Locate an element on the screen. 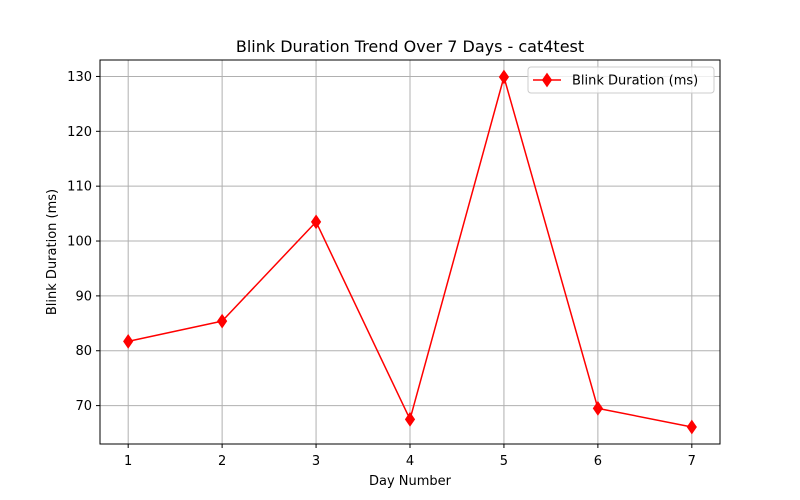 The width and height of the screenshot is (800, 500). x-tick-label: 5 is located at coordinates (504, 461).